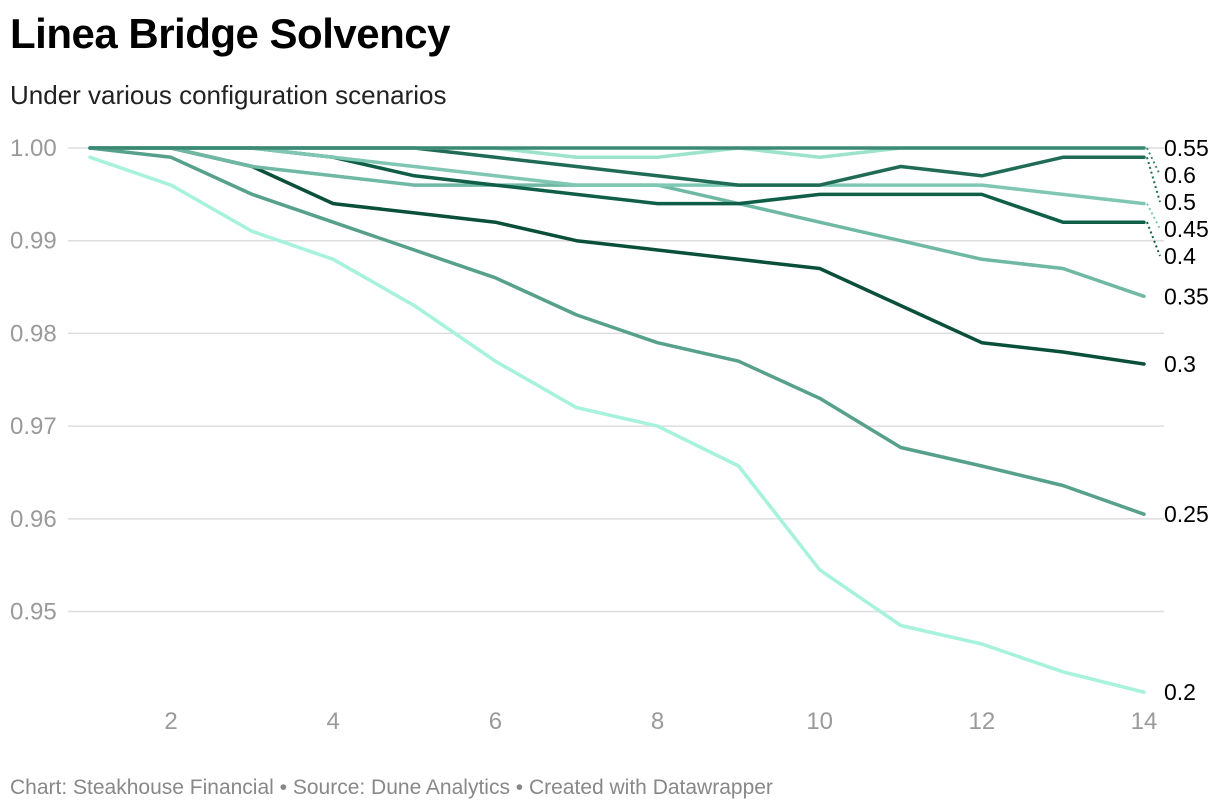 This screenshot has width=1220, height=812. Describe the element at coordinates (1186, 296) in the screenshot. I see `series-end-label-0.35: 0.35` at that location.